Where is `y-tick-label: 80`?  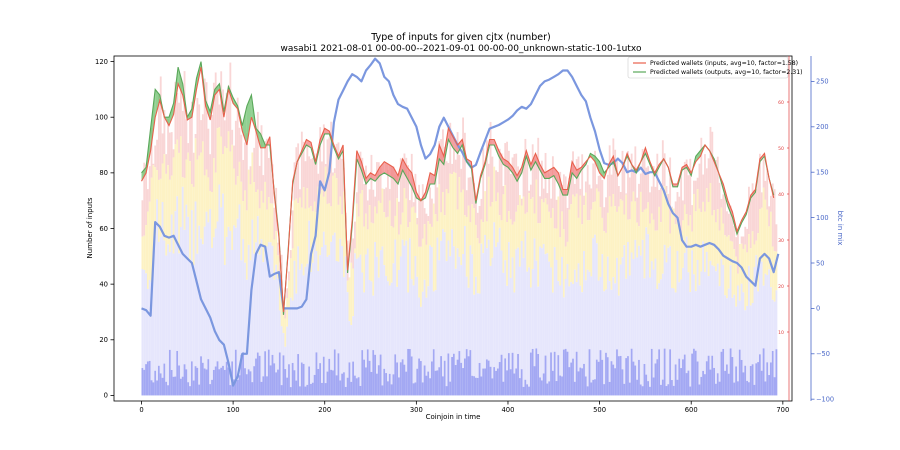 y-tick-label: 80 is located at coordinates (103, 173).